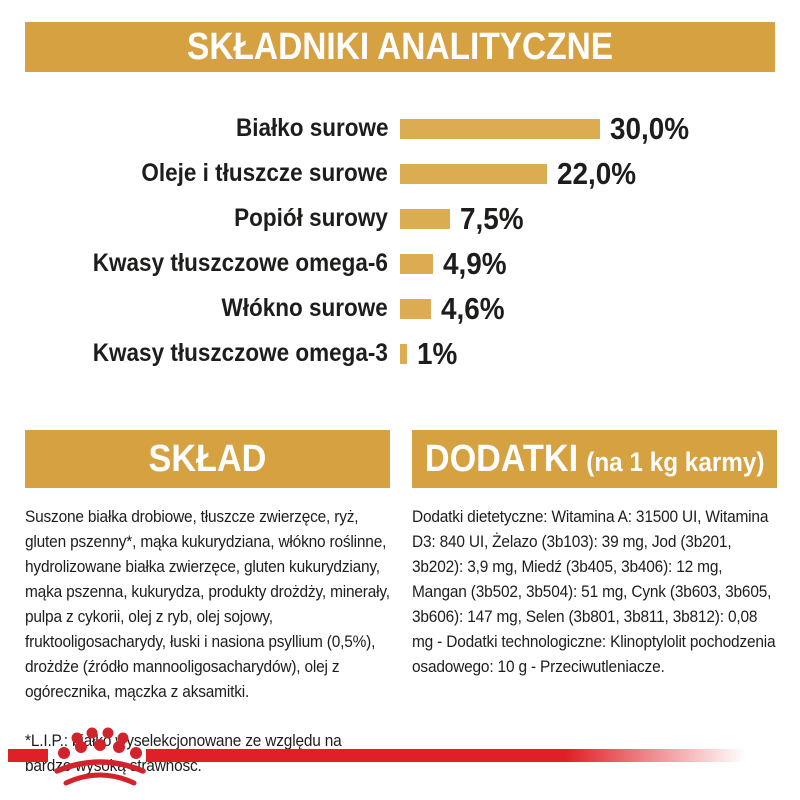 This screenshot has width=800, height=800. I want to click on sklad-header-bar: SKŁAD, so click(207, 459).